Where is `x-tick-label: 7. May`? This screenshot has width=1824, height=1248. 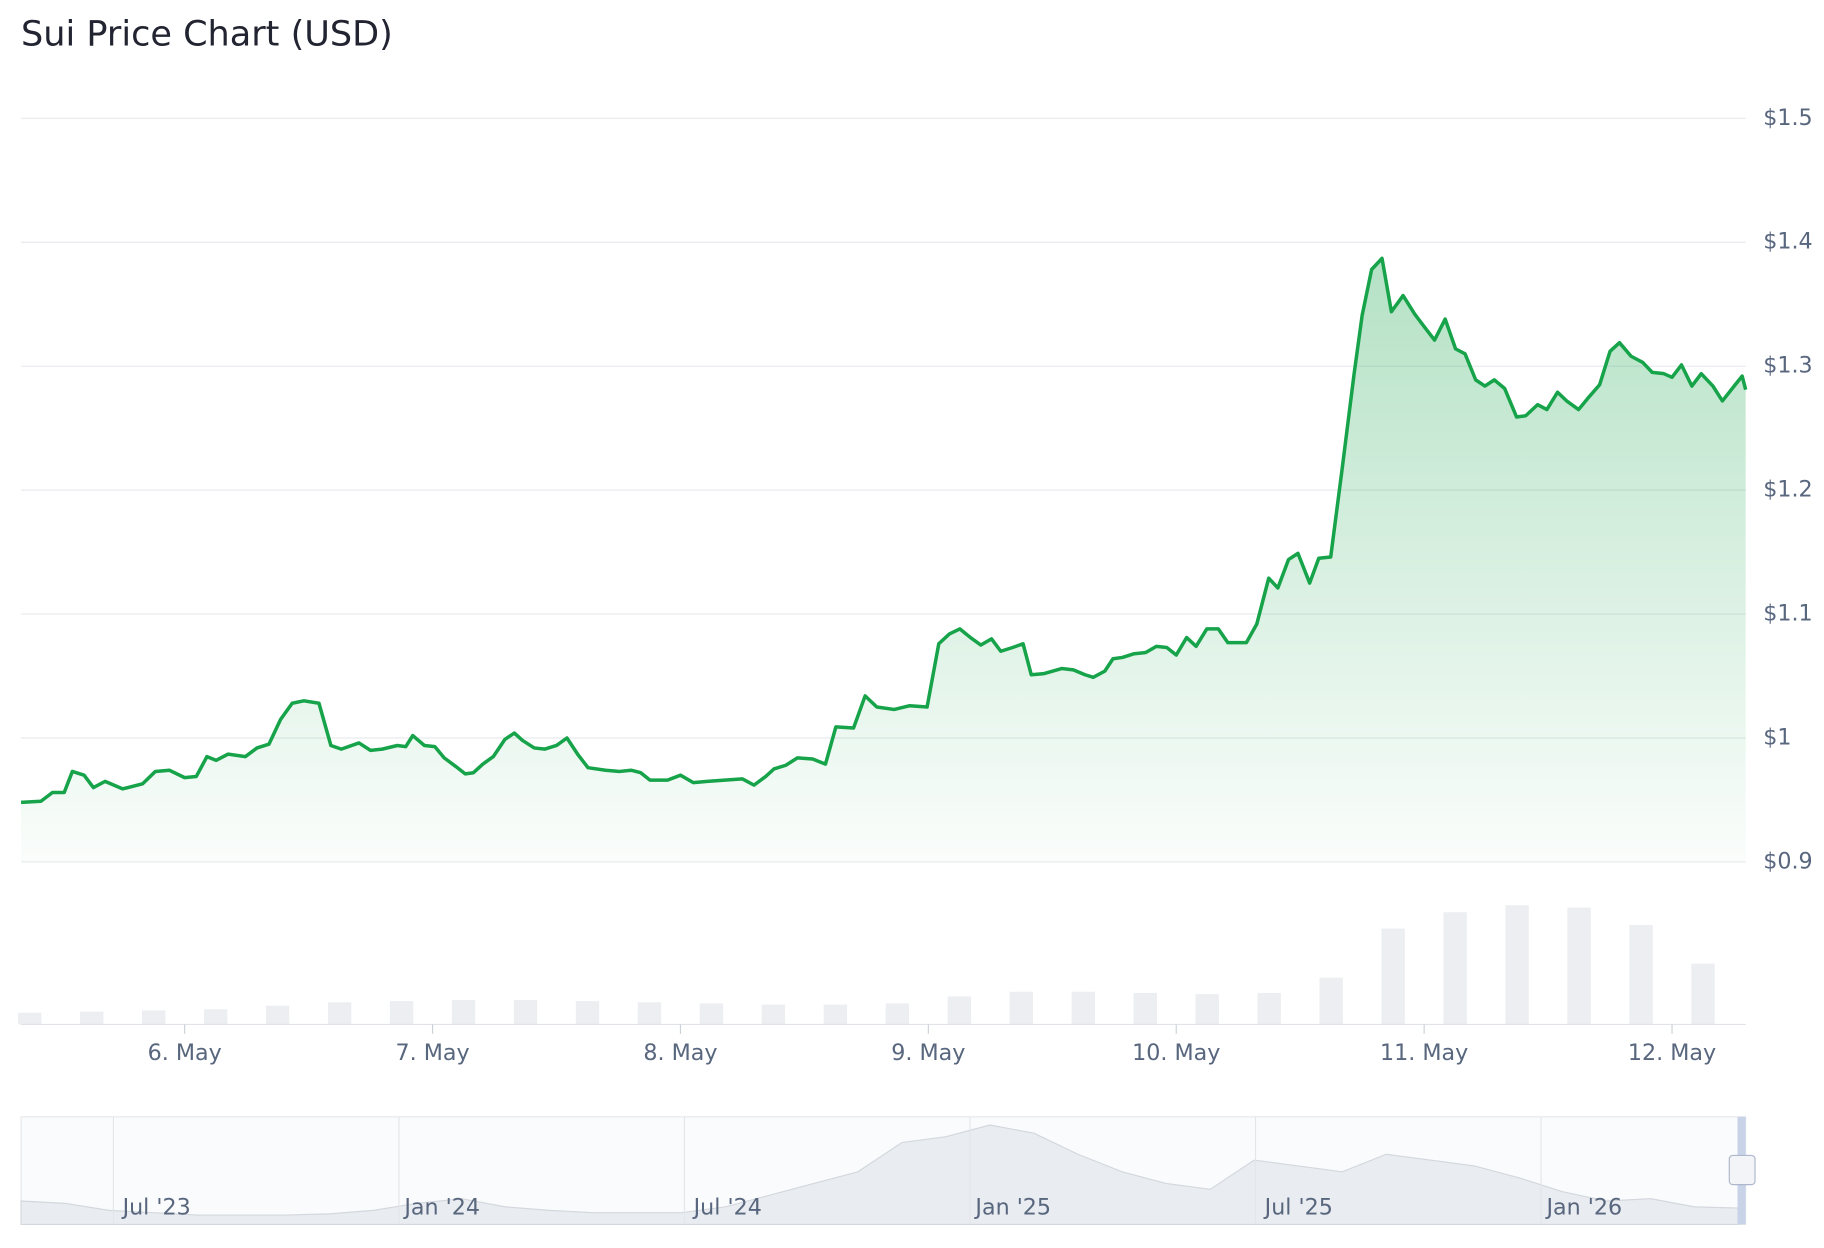
x-tick-label: 7. May is located at coordinates (432, 1053).